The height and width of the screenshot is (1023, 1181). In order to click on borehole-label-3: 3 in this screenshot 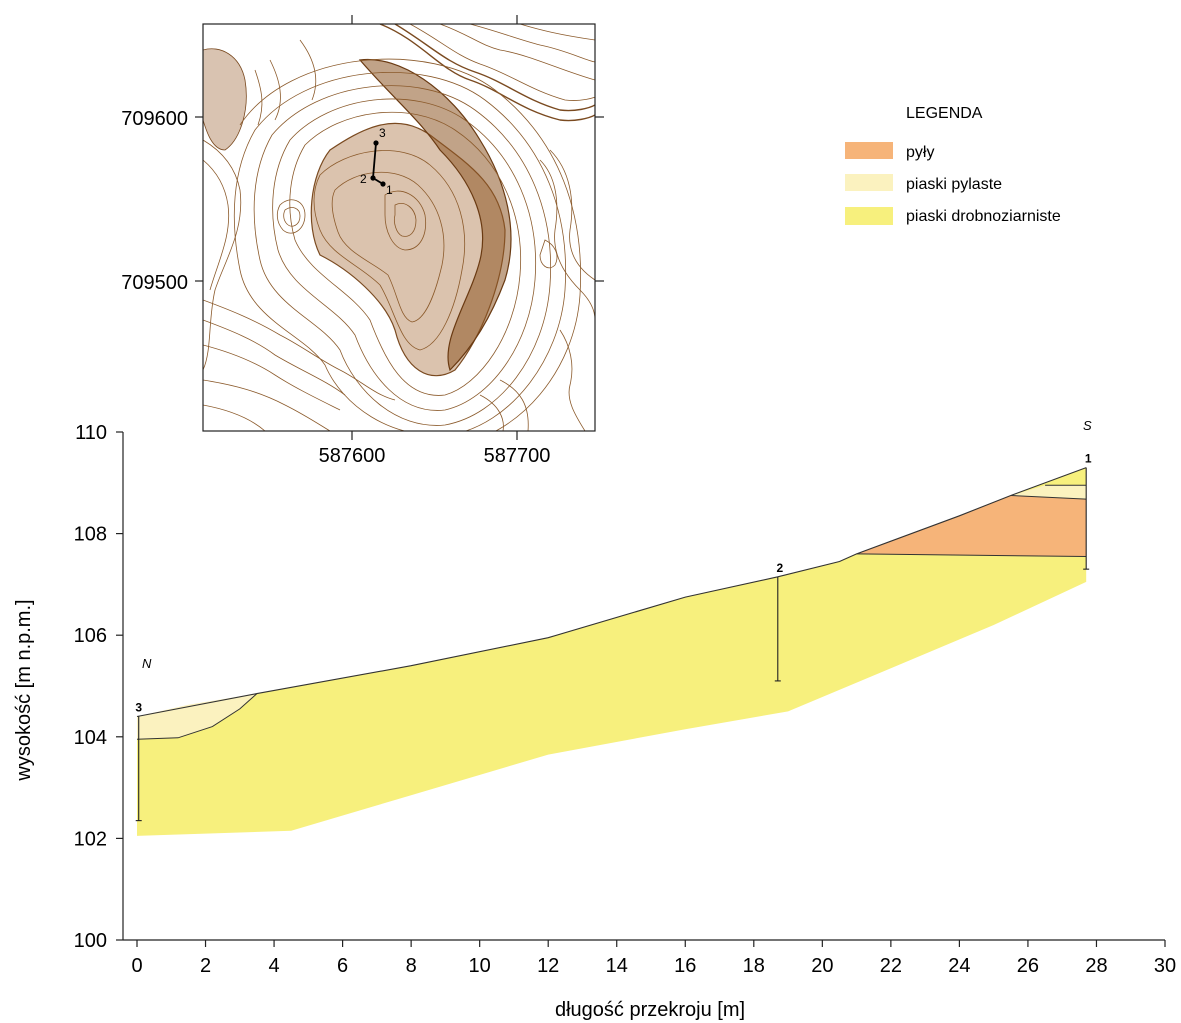, I will do `click(138, 707)`.